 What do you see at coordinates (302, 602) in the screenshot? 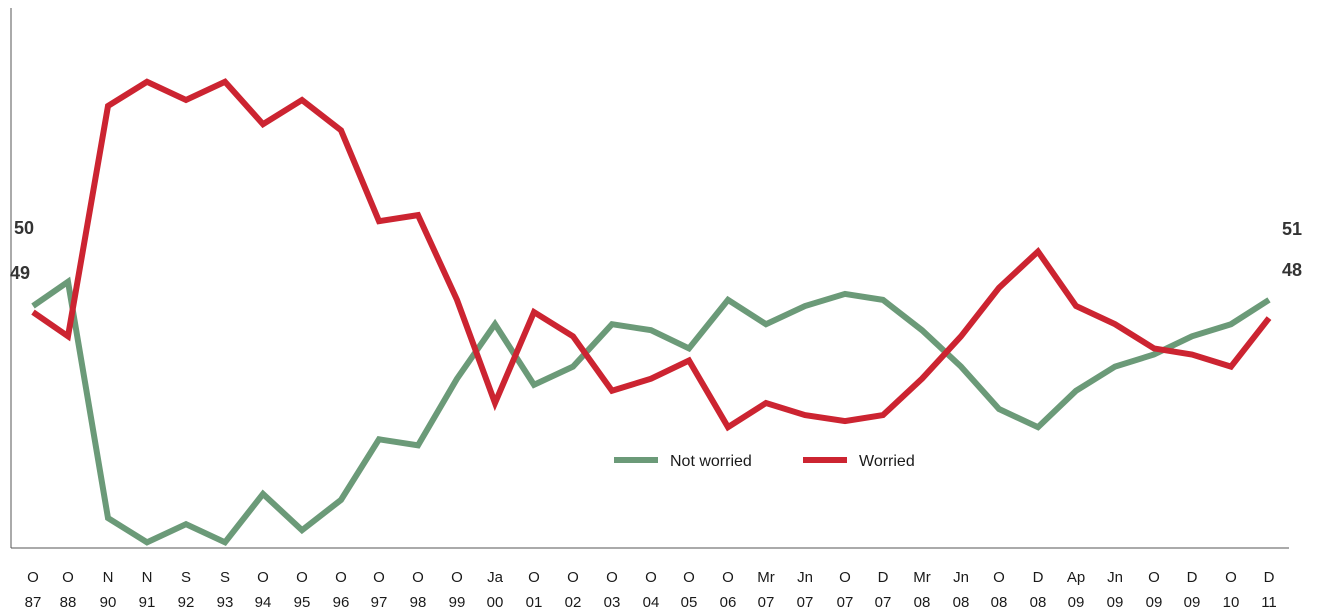
I see `x-tick-label-bottom: 95` at bounding box center [302, 602].